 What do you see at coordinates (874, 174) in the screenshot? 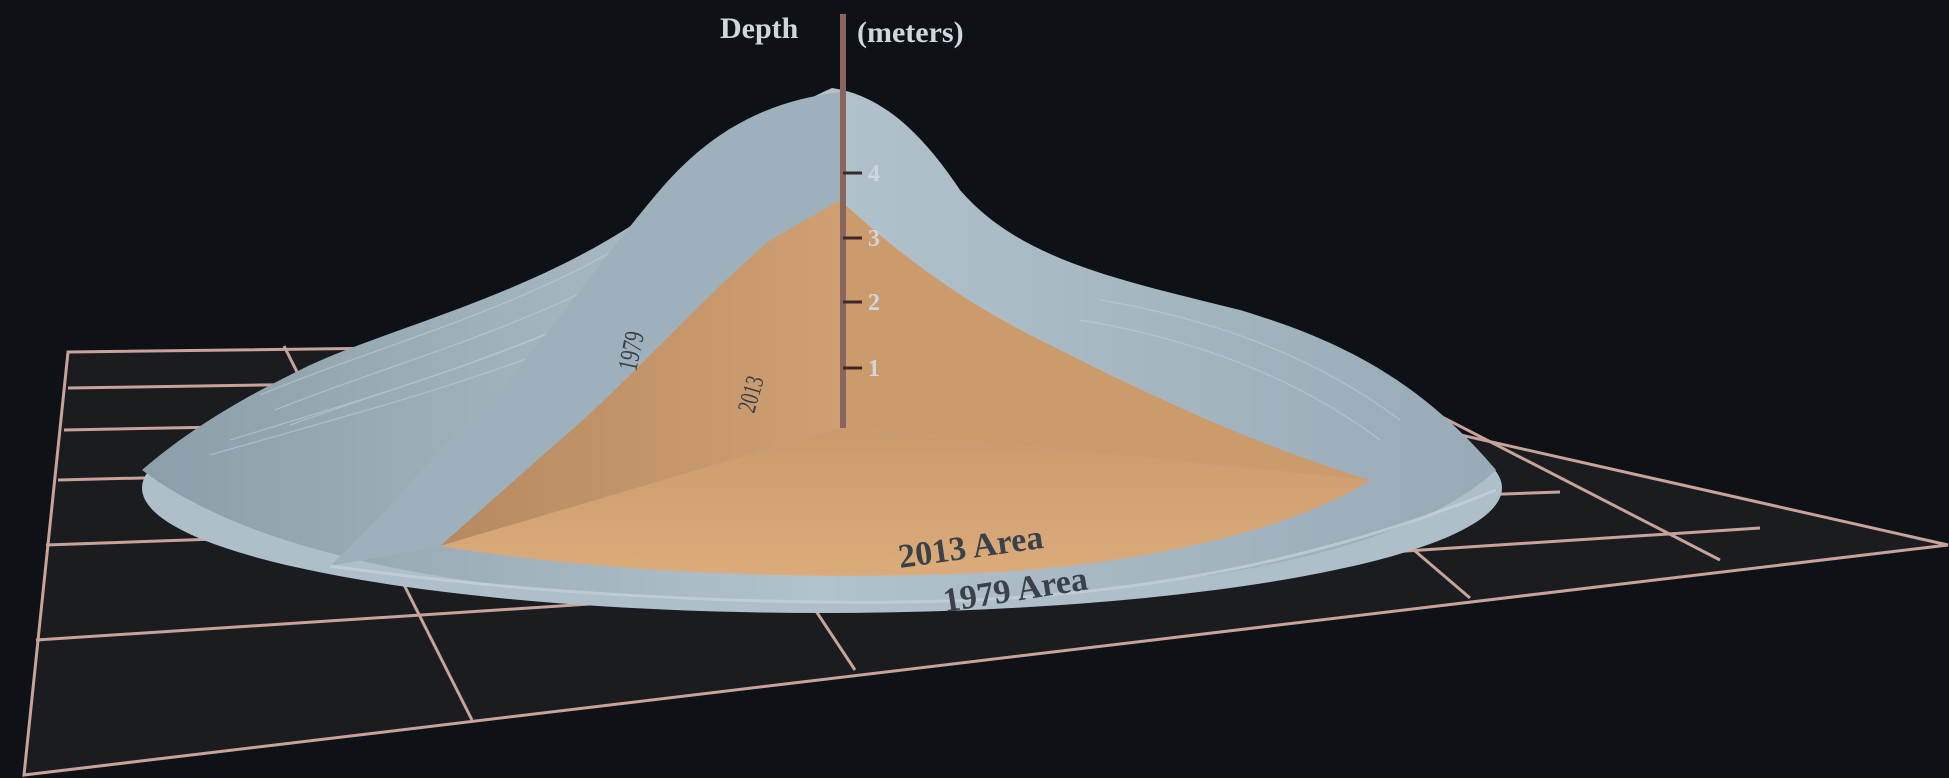
I see `axis-tick-label-4: 4` at bounding box center [874, 174].